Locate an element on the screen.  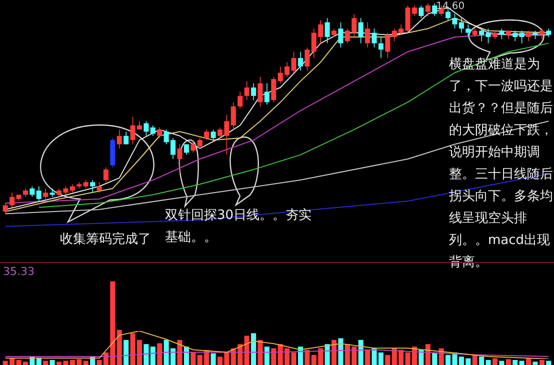
annotation: 14.60 is located at coordinates (451, 7).